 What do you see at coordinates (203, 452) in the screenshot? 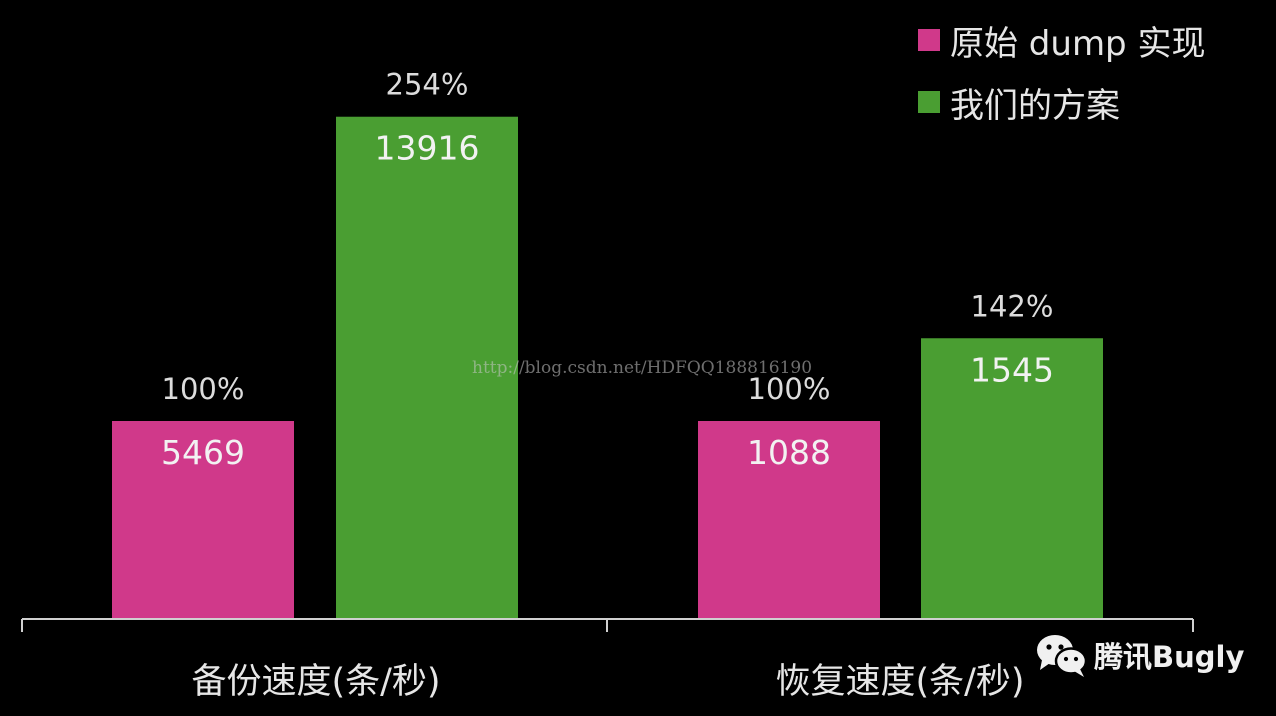
I see `bar-value-label-0-0: 5469` at bounding box center [203, 452].